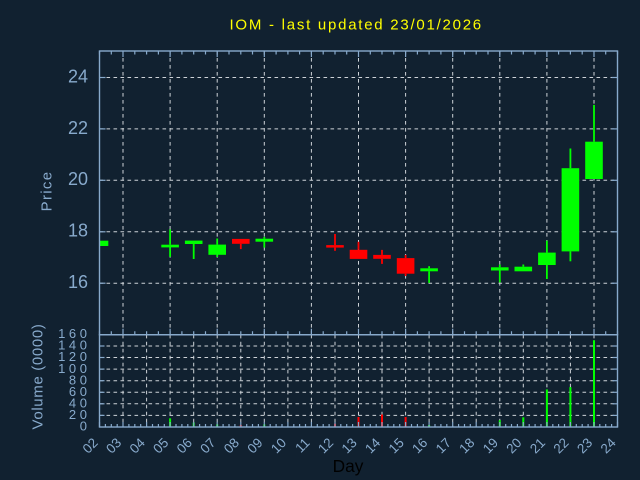 The height and width of the screenshot is (480, 640). Describe the element at coordinates (47, 191) in the screenshot. I see `svg-text: Price` at that location.